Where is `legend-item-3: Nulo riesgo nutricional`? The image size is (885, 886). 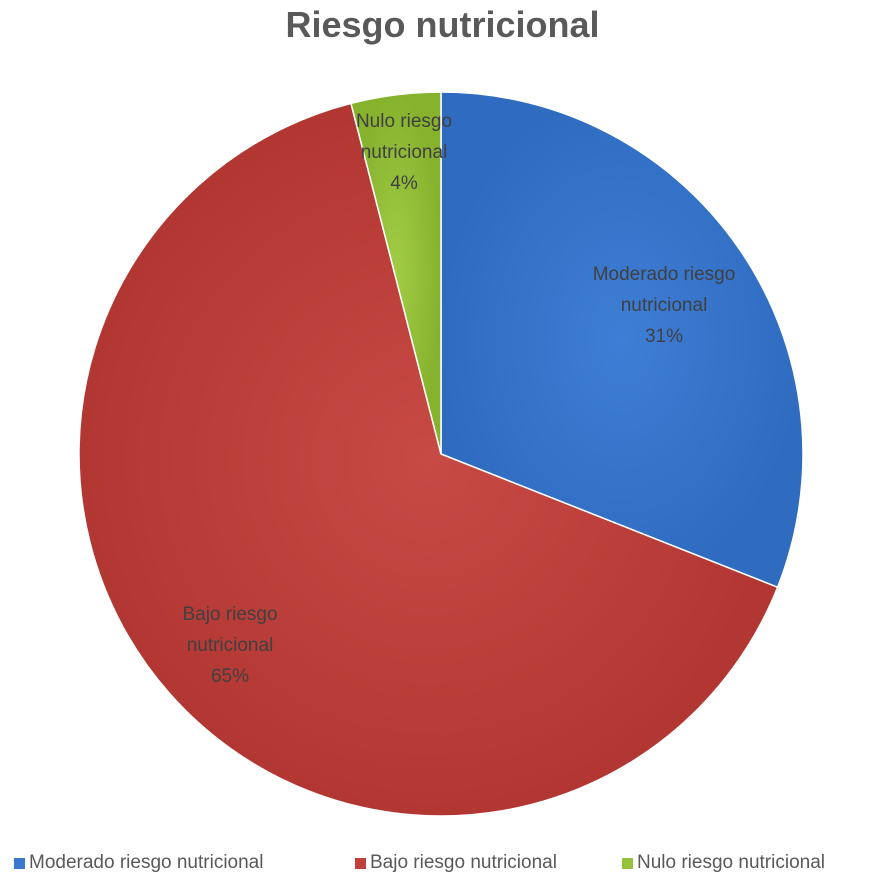 legend-item-3: Nulo riesgo nutricional is located at coordinates (723, 863).